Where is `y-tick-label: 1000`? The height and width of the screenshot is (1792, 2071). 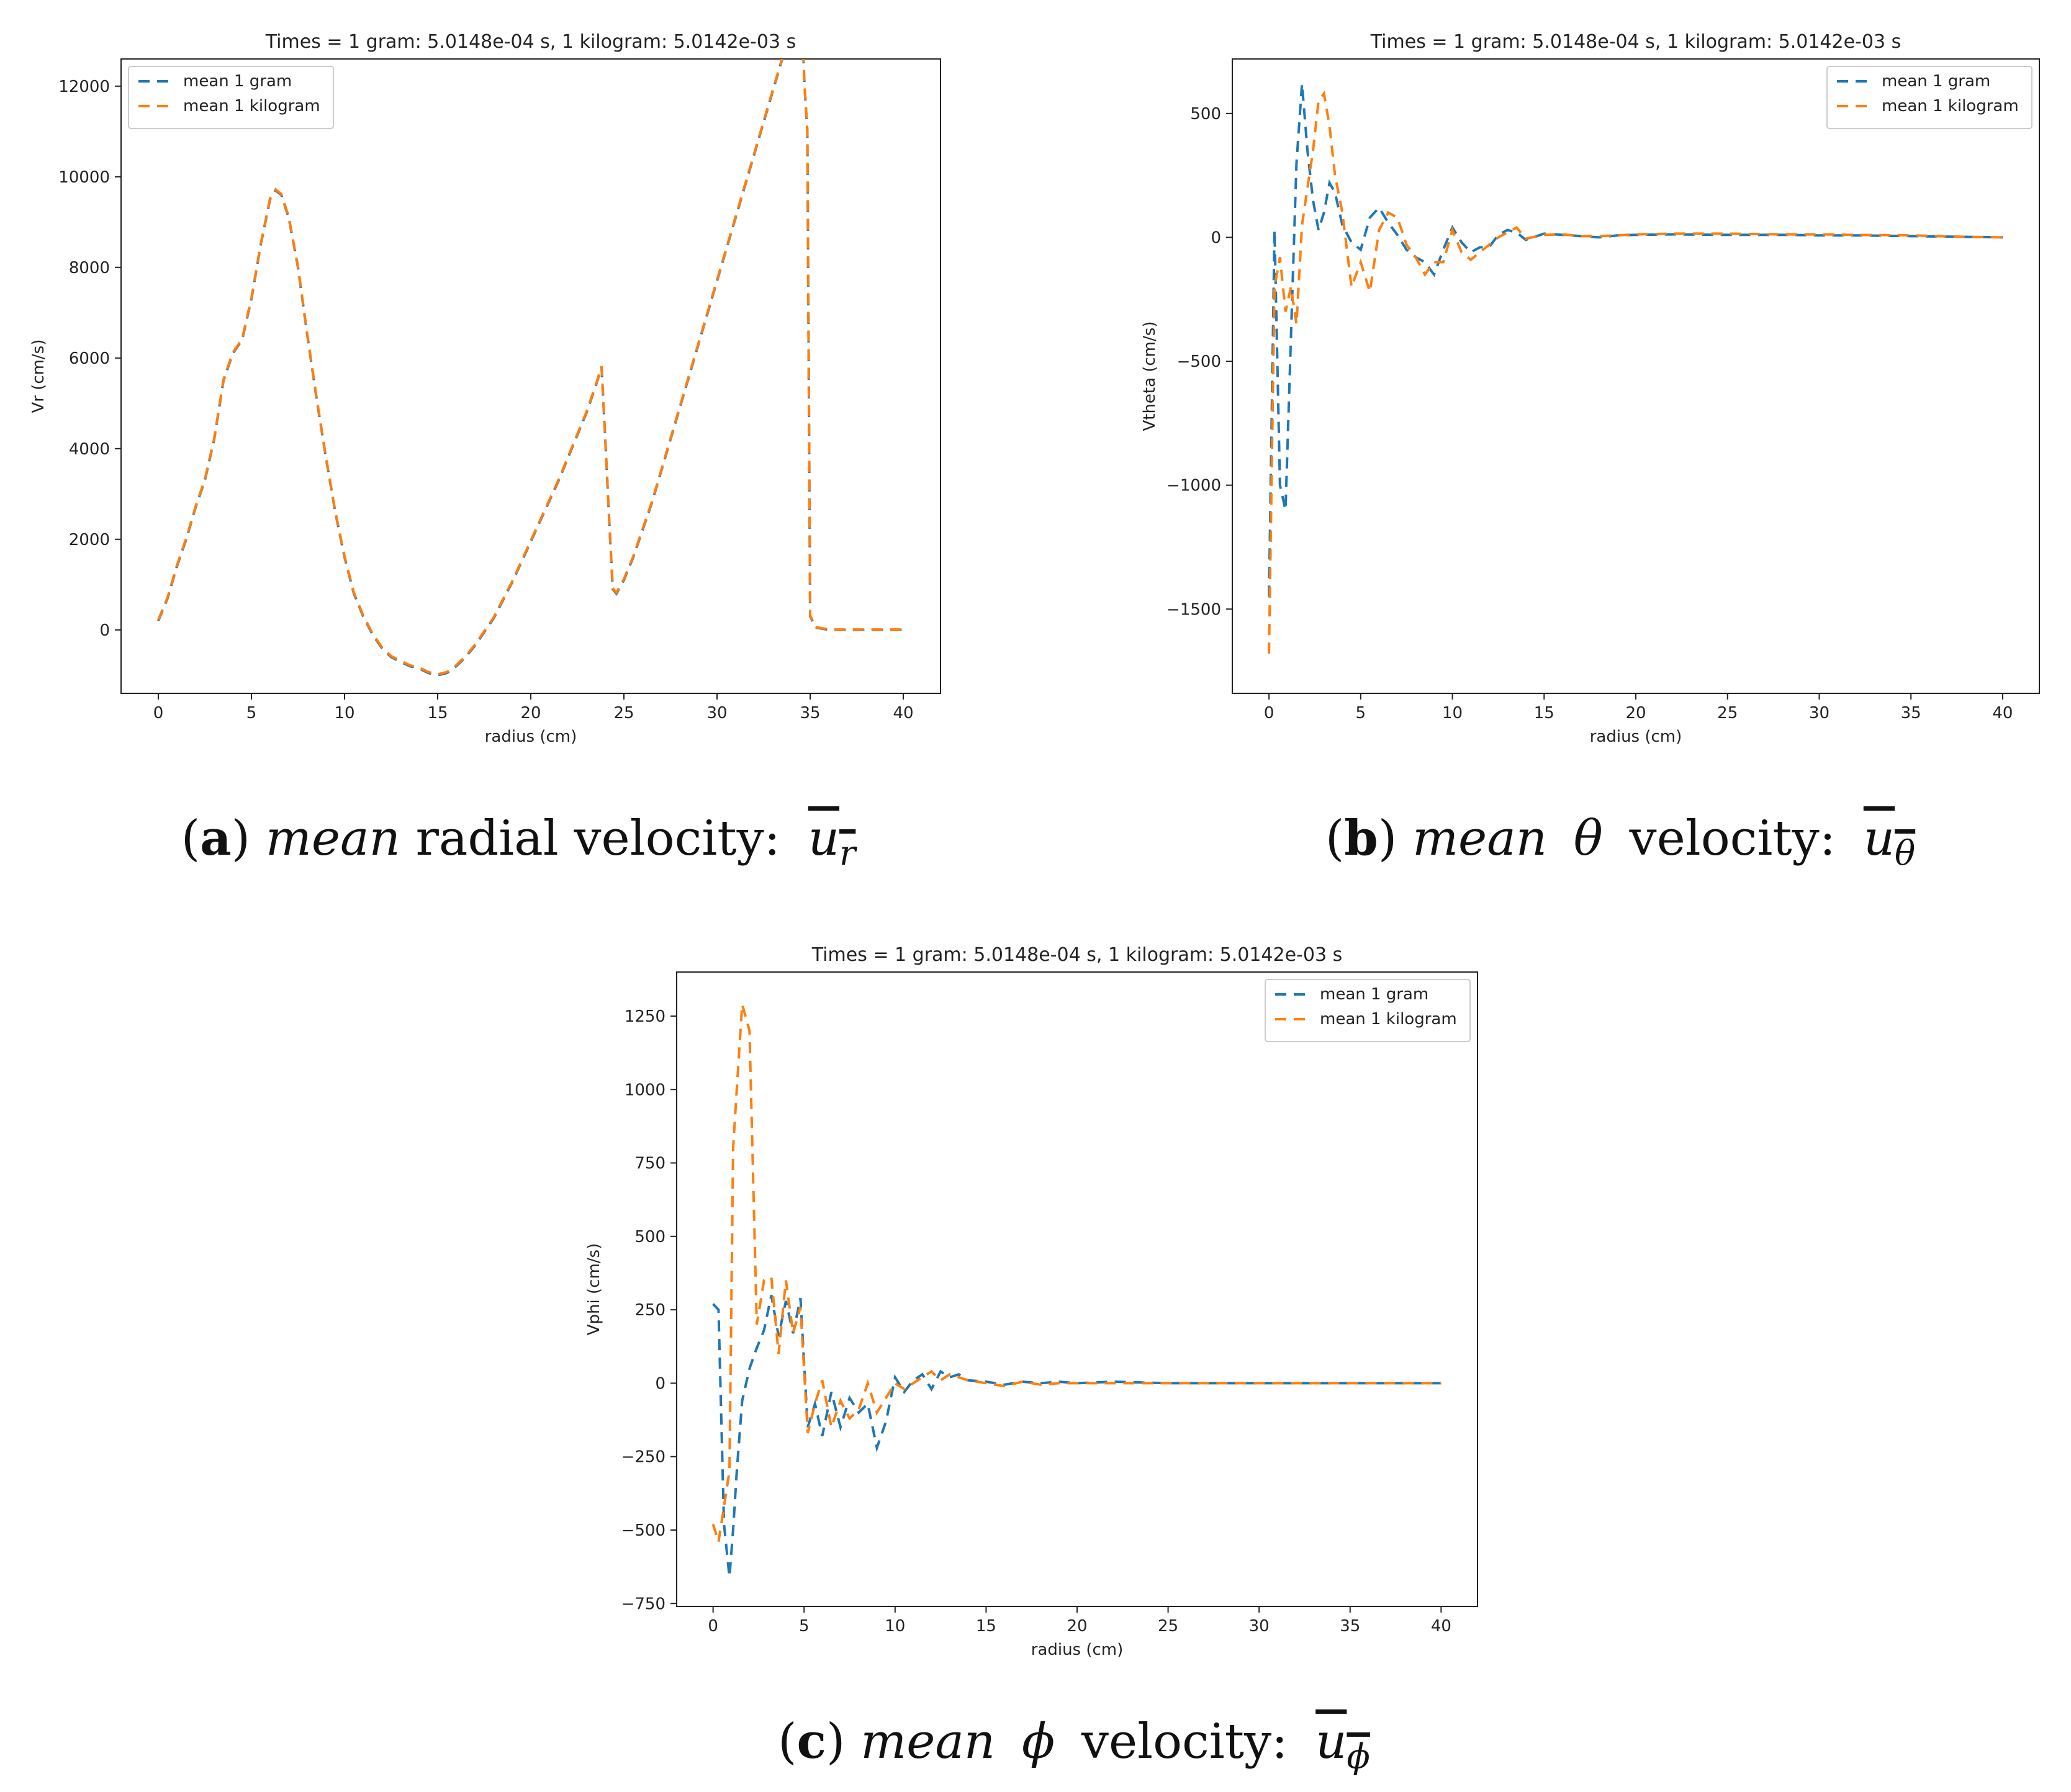 y-tick-label: 1000 is located at coordinates (645, 1090).